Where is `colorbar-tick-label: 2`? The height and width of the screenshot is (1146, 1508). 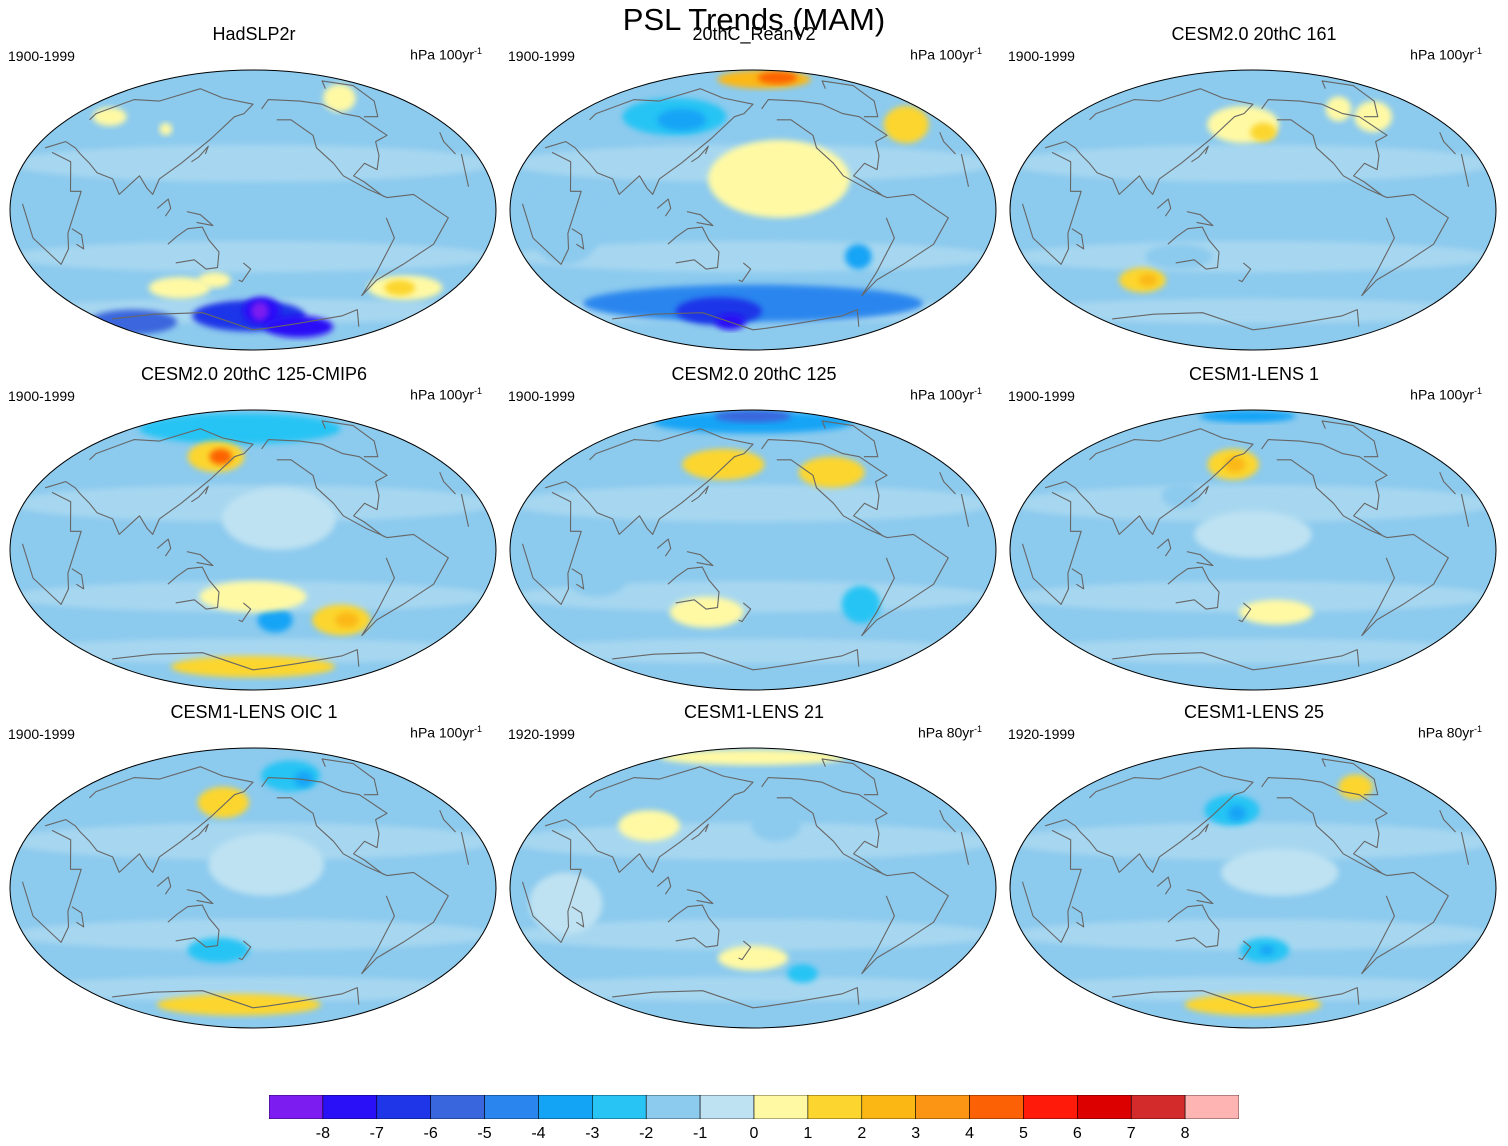 colorbar-tick-label: 2 is located at coordinates (862, 1133).